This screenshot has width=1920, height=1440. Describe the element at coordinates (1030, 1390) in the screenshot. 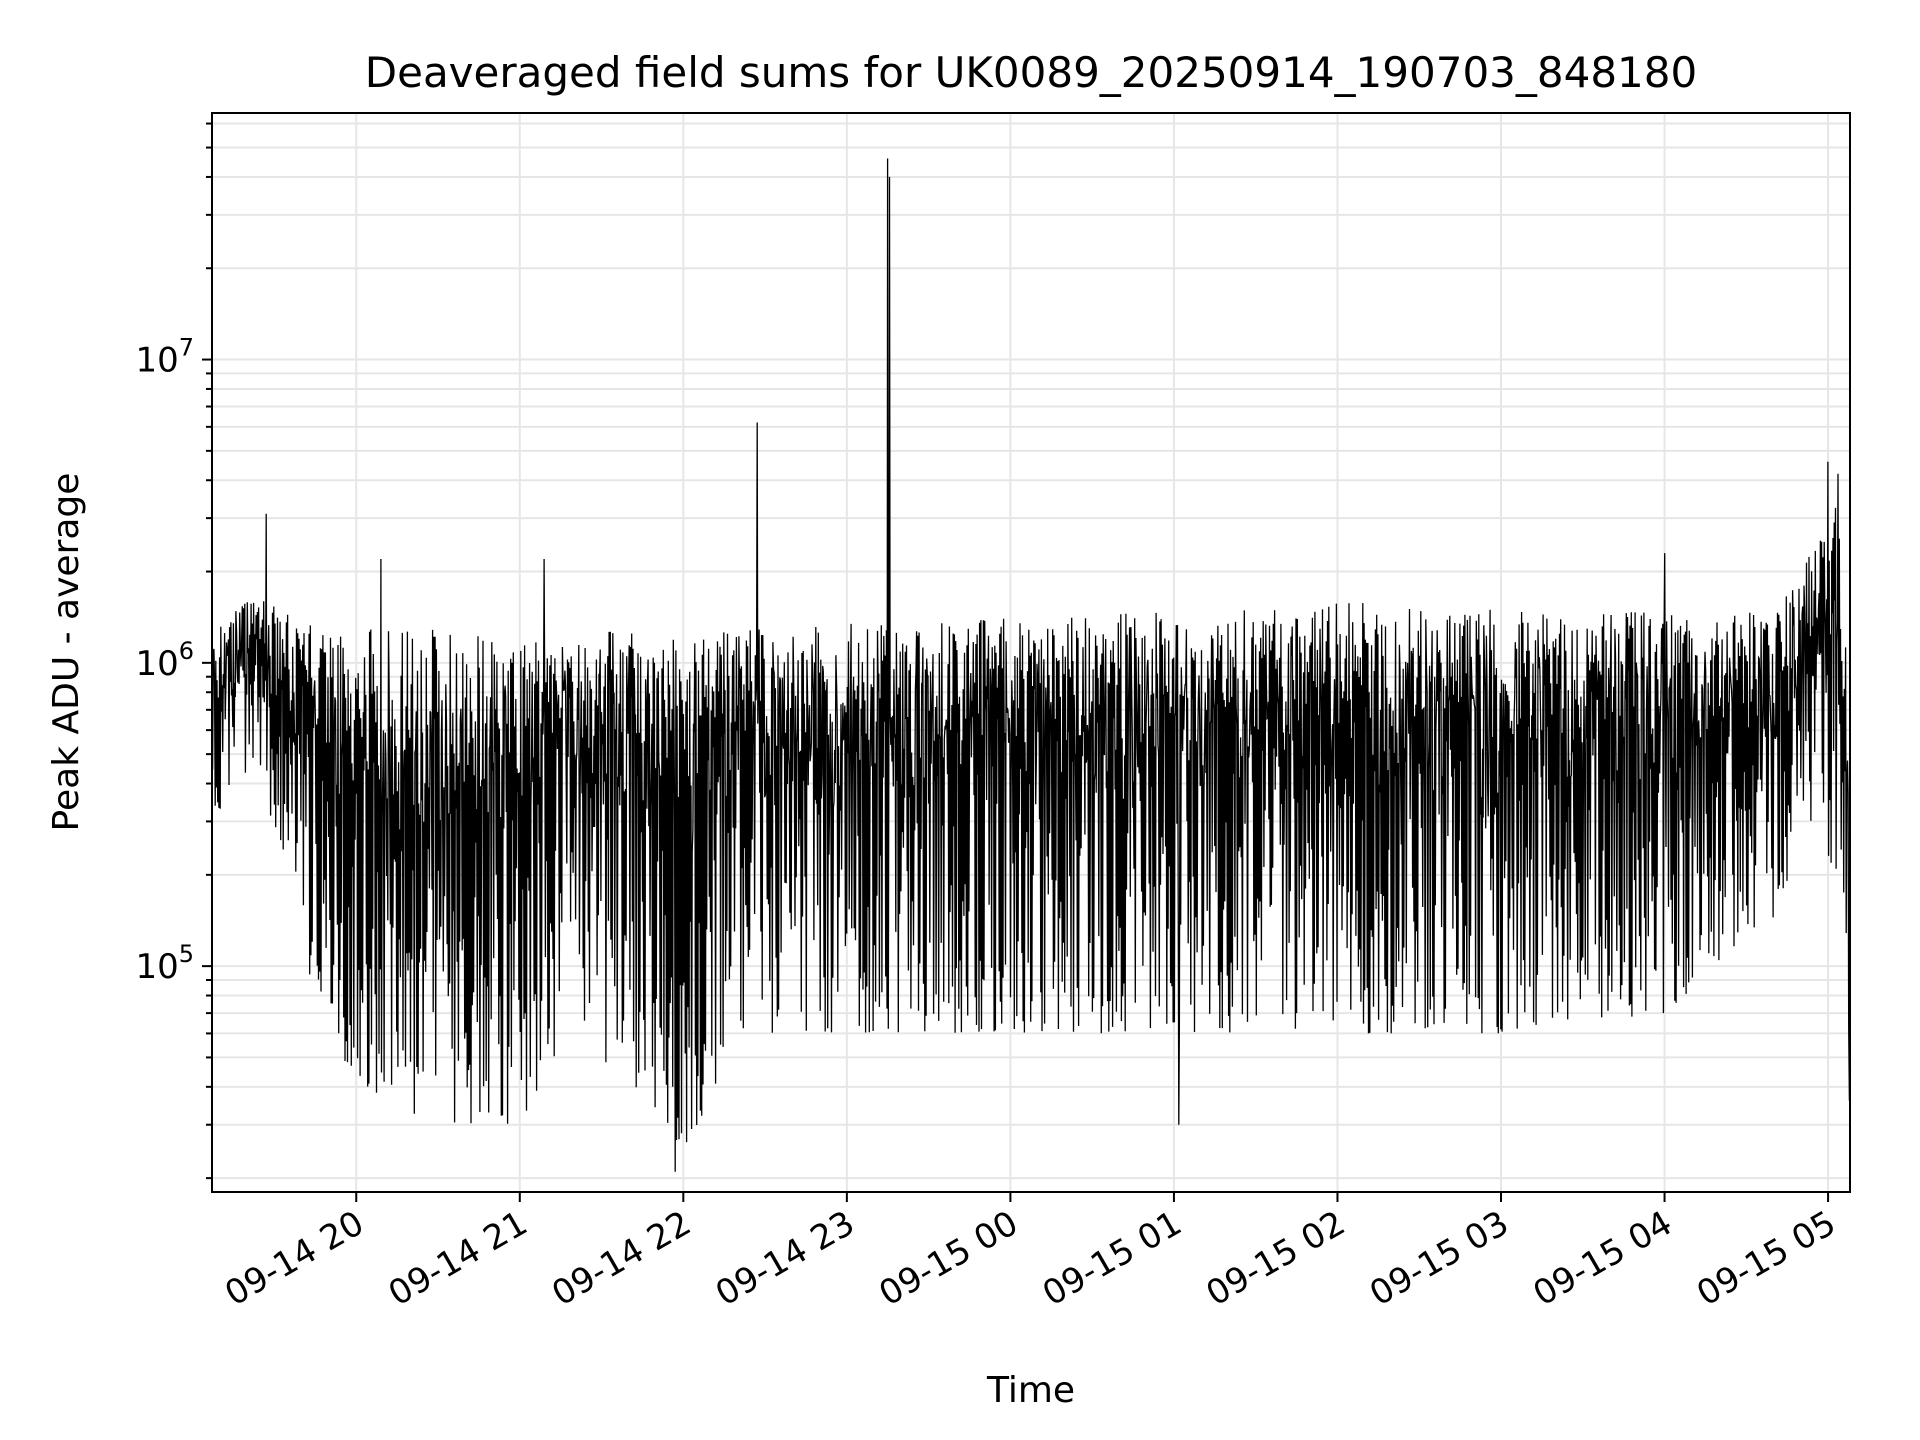

I see `x-axis-title: Time` at that location.